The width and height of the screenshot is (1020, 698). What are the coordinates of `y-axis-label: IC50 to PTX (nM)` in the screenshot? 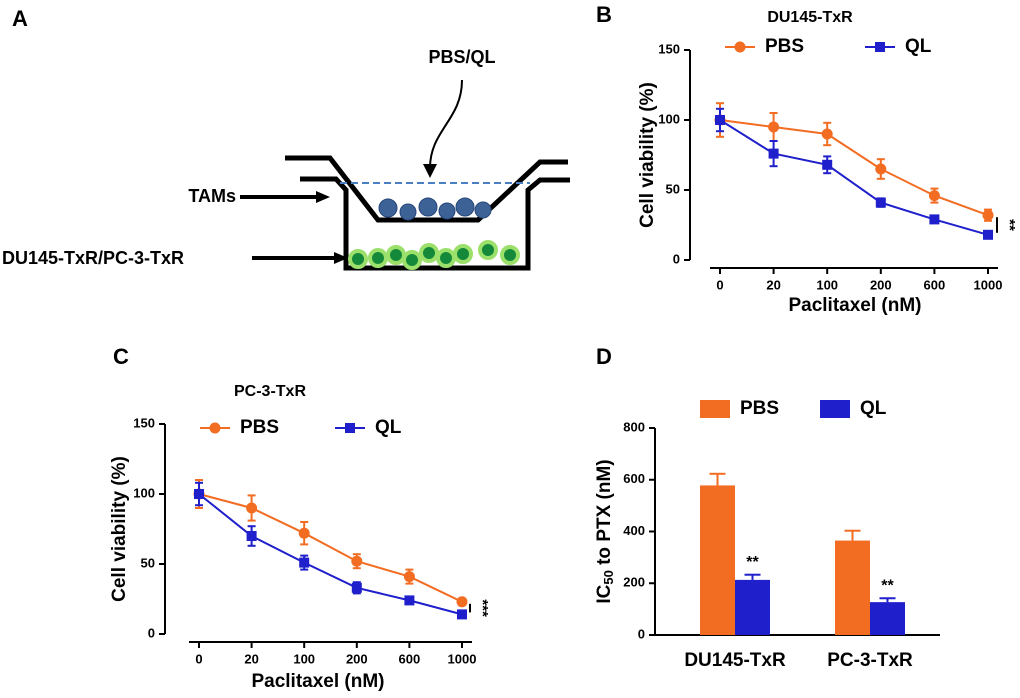 It's located at (605, 531).